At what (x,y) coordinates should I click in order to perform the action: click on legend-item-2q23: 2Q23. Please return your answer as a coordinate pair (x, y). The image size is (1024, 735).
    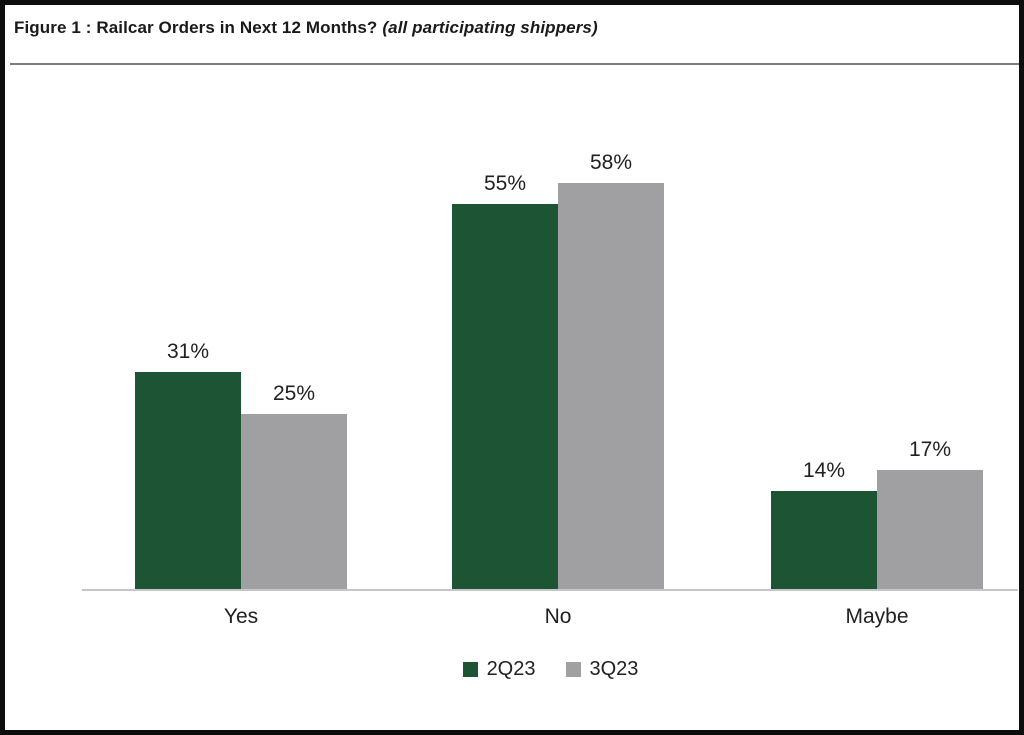
    Looking at the image, I should click on (499, 669).